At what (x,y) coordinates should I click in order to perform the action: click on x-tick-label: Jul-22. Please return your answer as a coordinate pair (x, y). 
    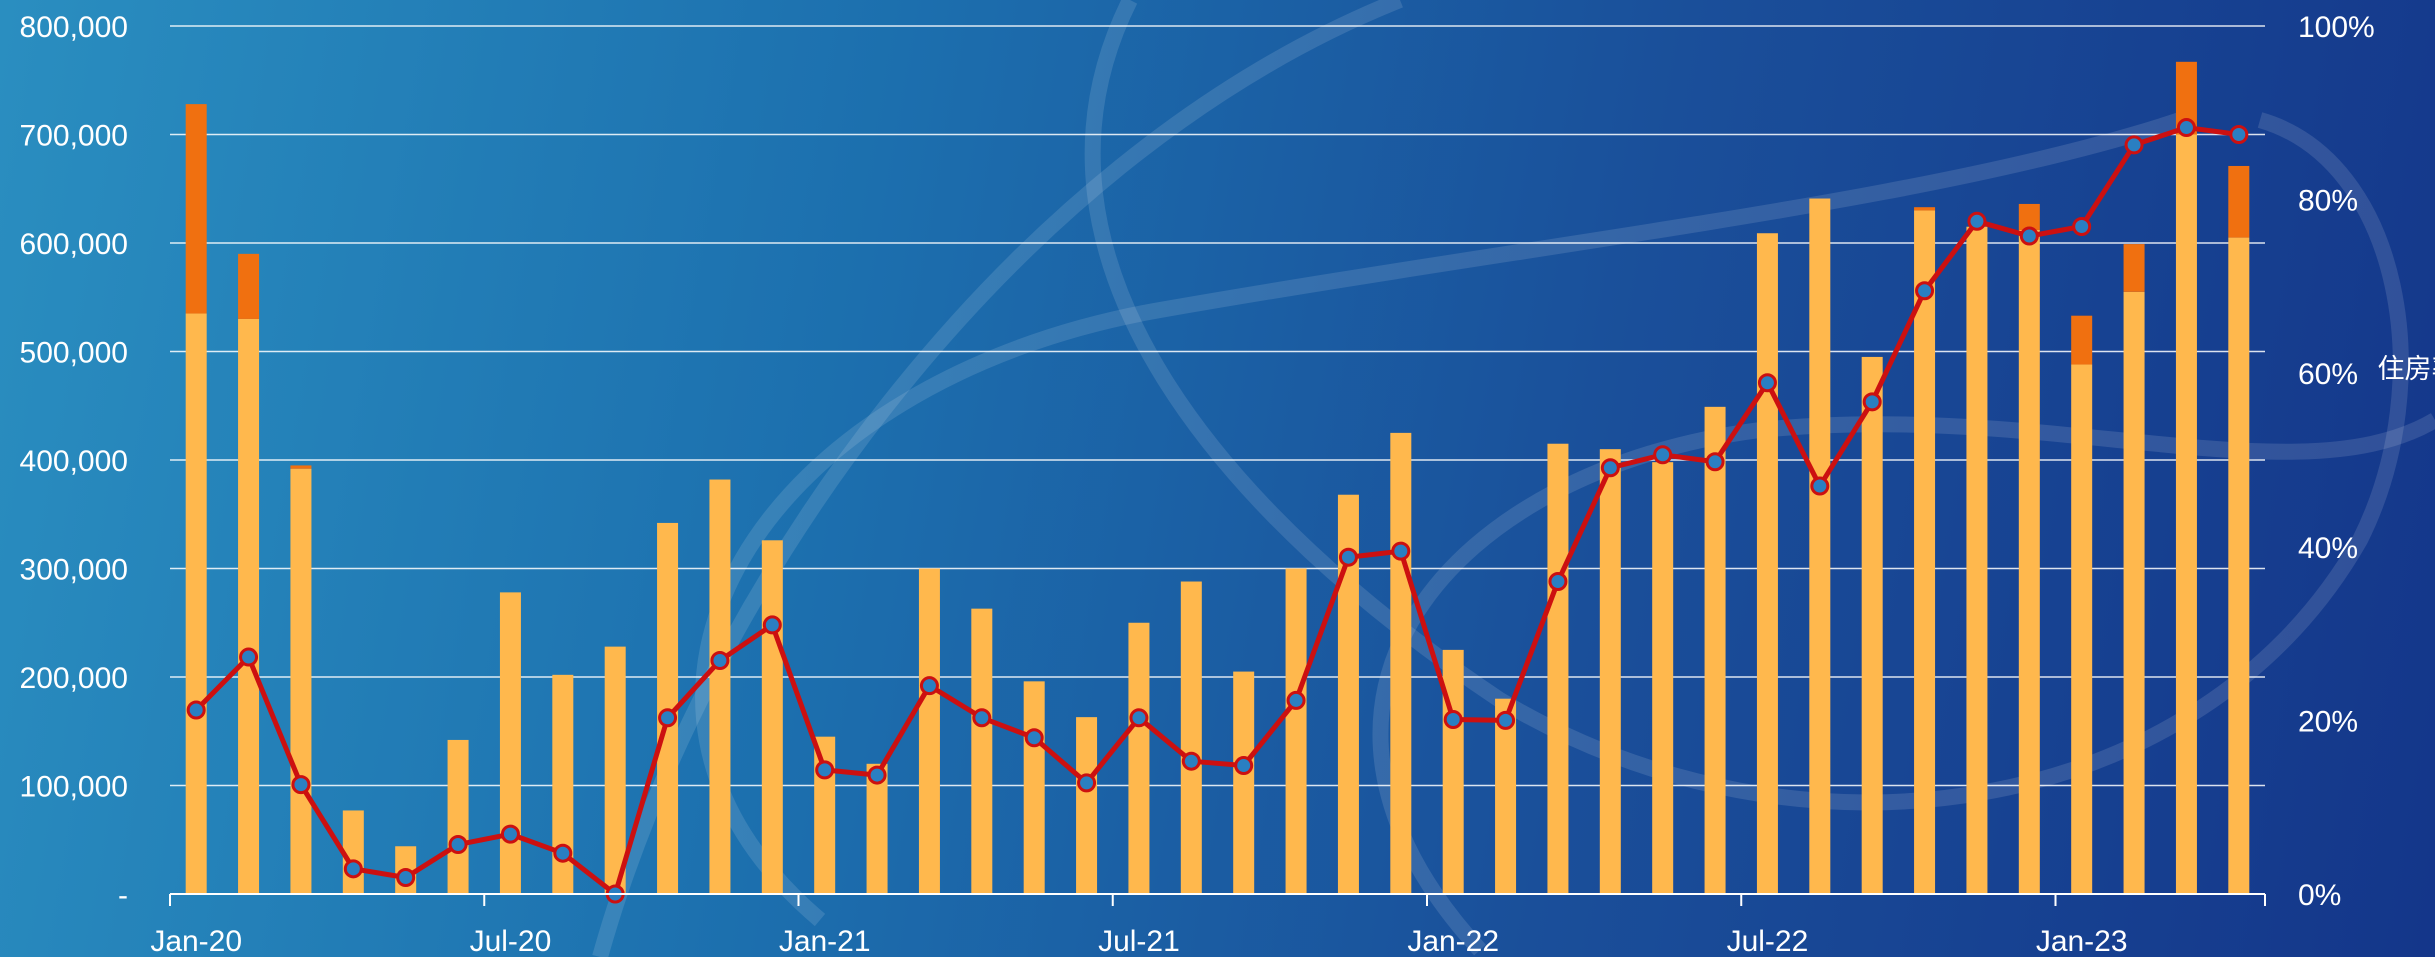
    Looking at the image, I should click on (1768, 941).